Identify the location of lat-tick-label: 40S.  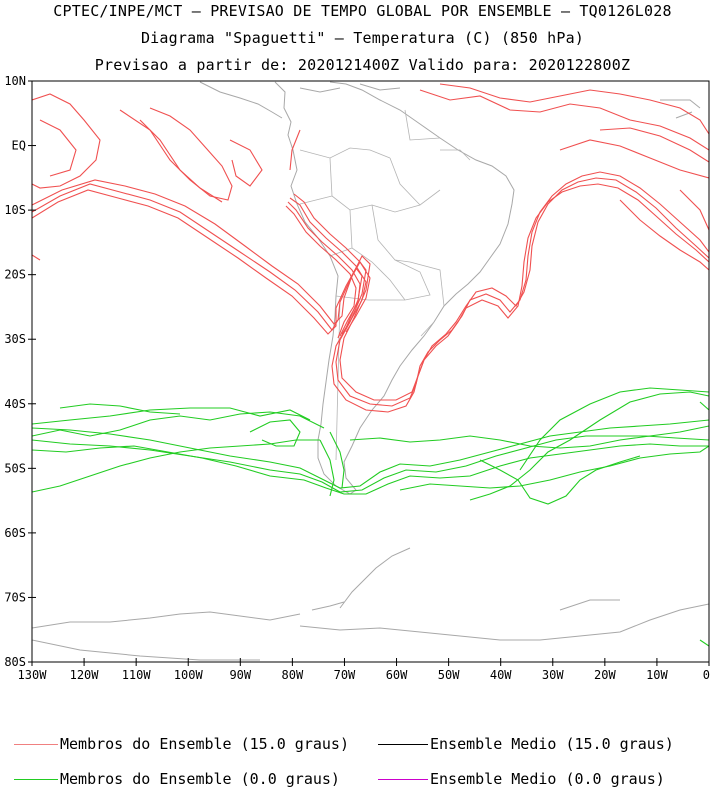
(15, 404).